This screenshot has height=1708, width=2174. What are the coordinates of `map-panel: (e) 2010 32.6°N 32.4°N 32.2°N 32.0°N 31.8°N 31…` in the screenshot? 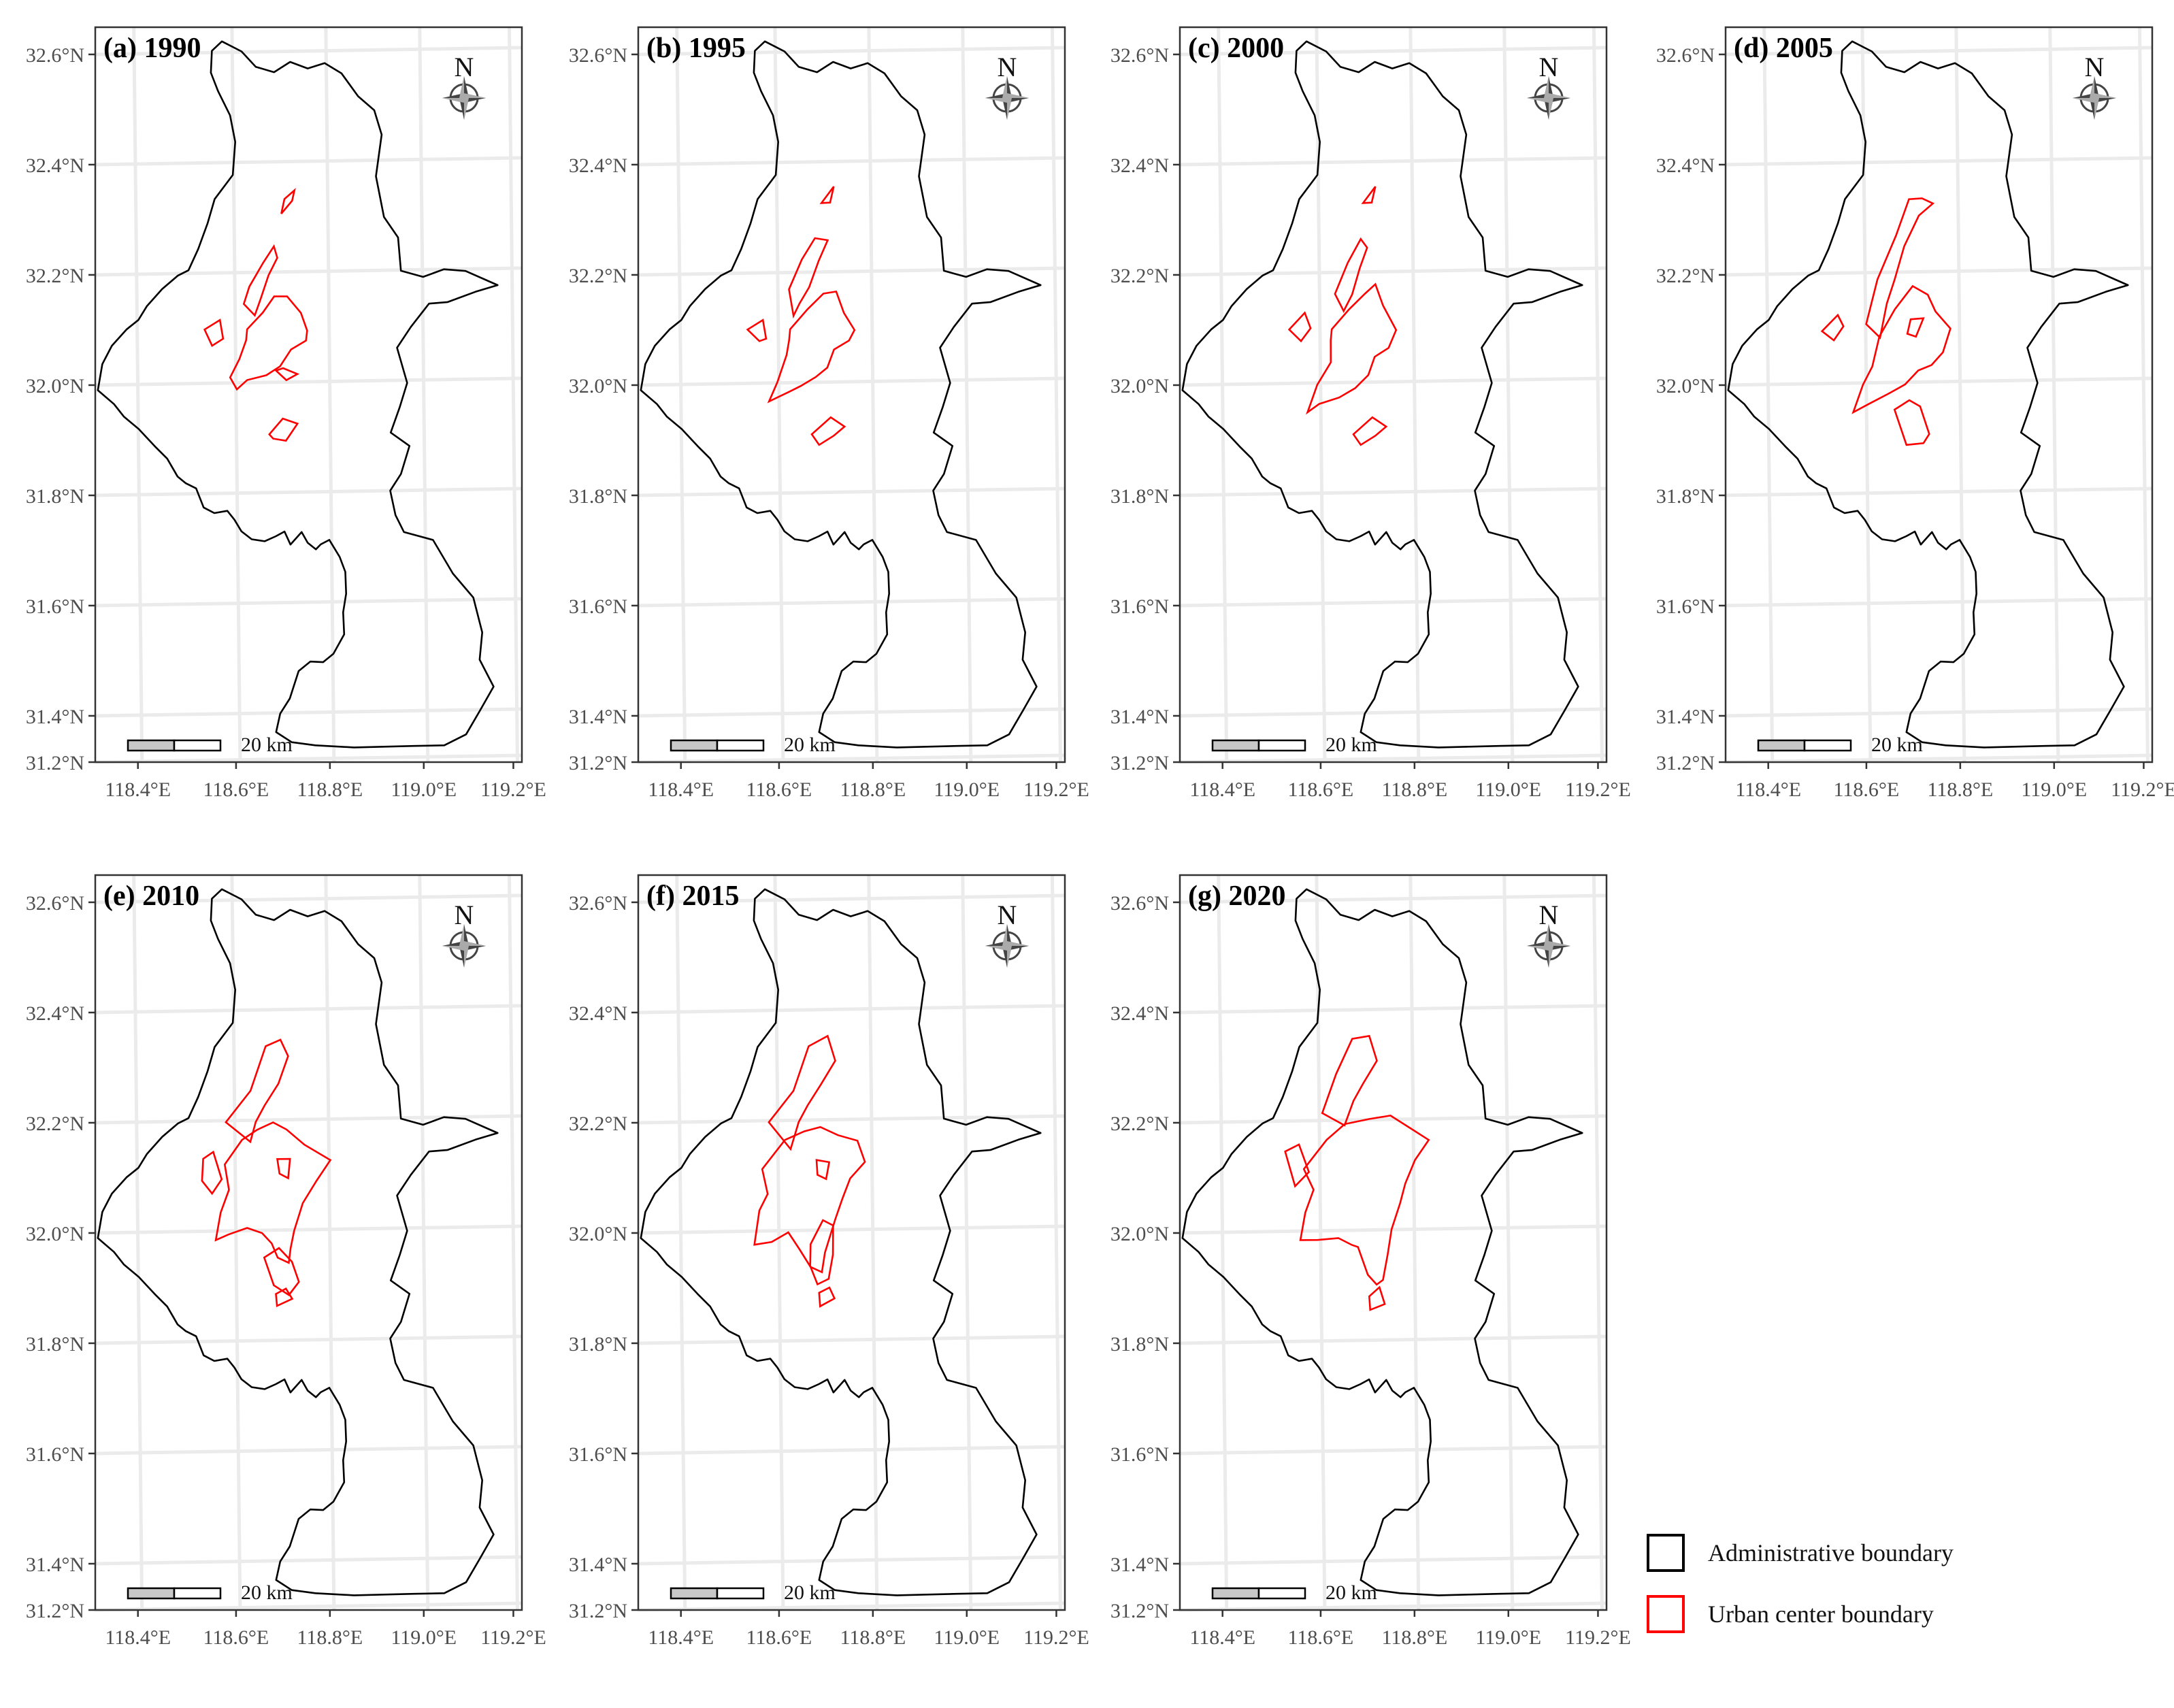 It's located at (286, 1261).